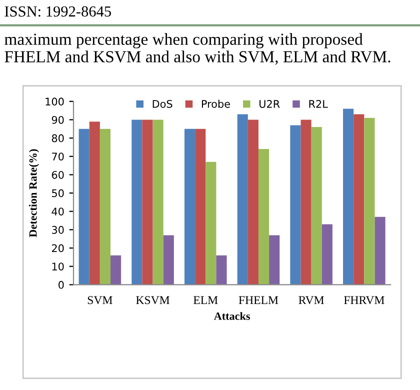 The height and width of the screenshot is (390, 420). Describe the element at coordinates (61, 284) in the screenshot. I see `y-tick-label: 0` at that location.